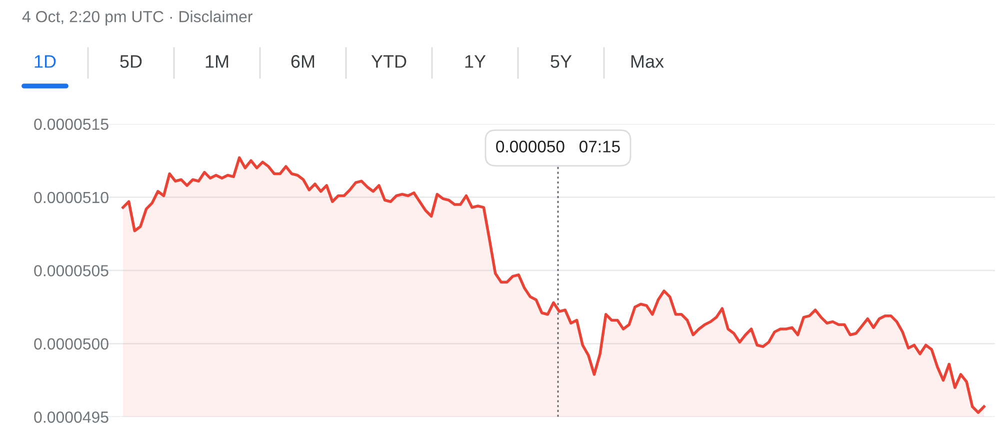  What do you see at coordinates (71, 270) in the screenshot?
I see `y-tick-label: 0.0000505` at bounding box center [71, 270].